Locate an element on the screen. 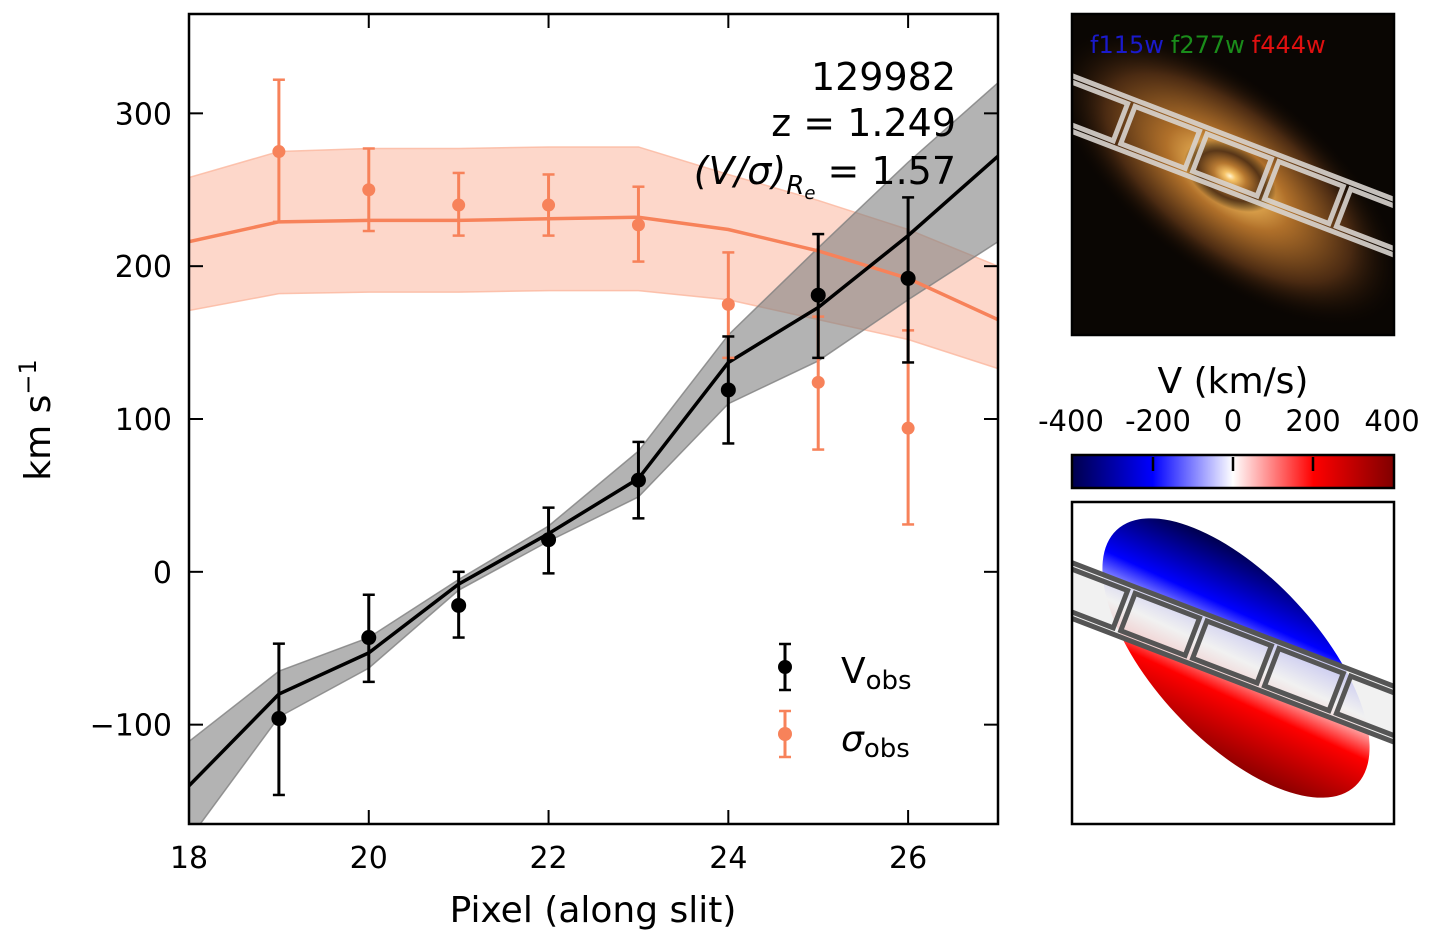 This screenshot has width=1443, height=947. velocity-map-frame is located at coordinates (1233, 663).